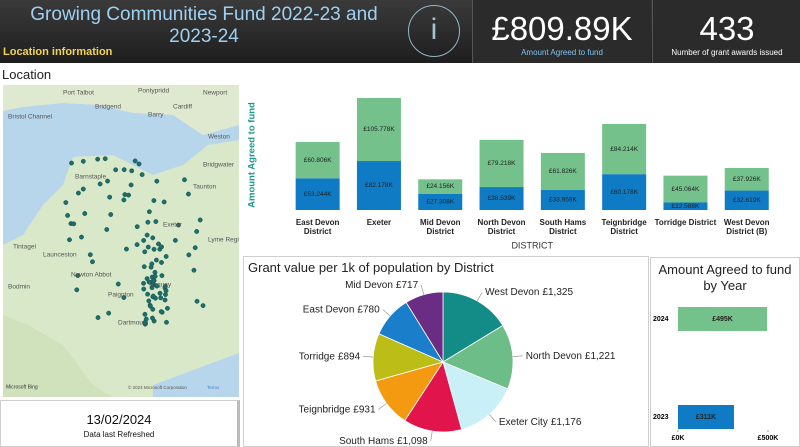 Image resolution: width=800 pixels, height=447 pixels. I want to click on bar-segment, so click(317, 194).